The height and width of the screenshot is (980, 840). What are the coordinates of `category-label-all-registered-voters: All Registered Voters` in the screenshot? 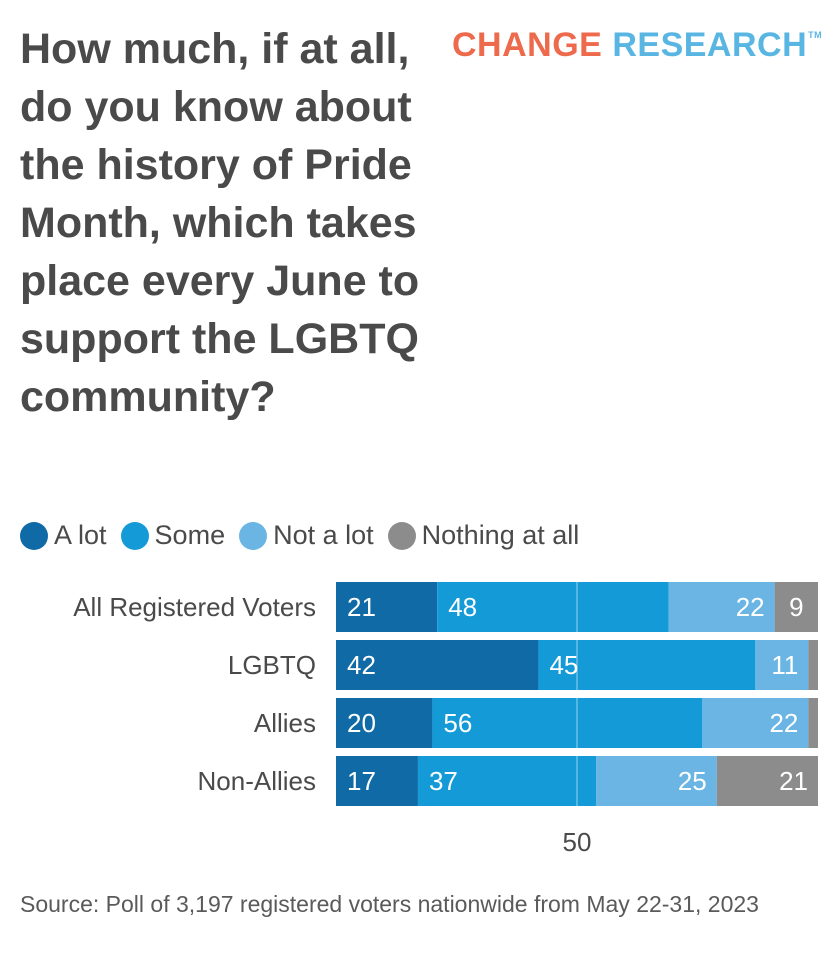 It's located at (194, 607).